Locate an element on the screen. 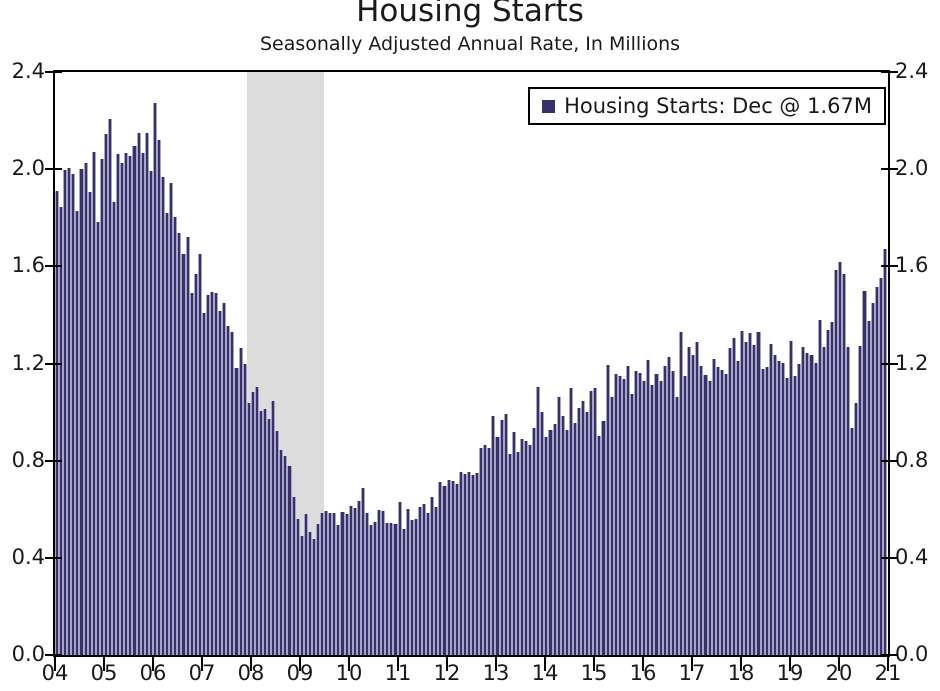  x-axis-label: 15 is located at coordinates (594, 673).